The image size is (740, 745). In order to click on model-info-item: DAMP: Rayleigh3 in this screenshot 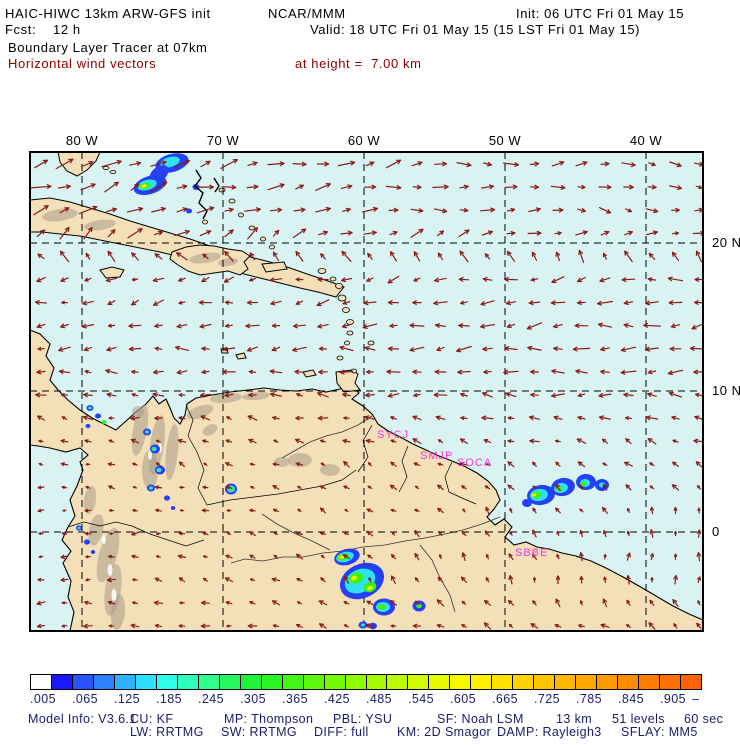, I will do `click(549, 732)`.